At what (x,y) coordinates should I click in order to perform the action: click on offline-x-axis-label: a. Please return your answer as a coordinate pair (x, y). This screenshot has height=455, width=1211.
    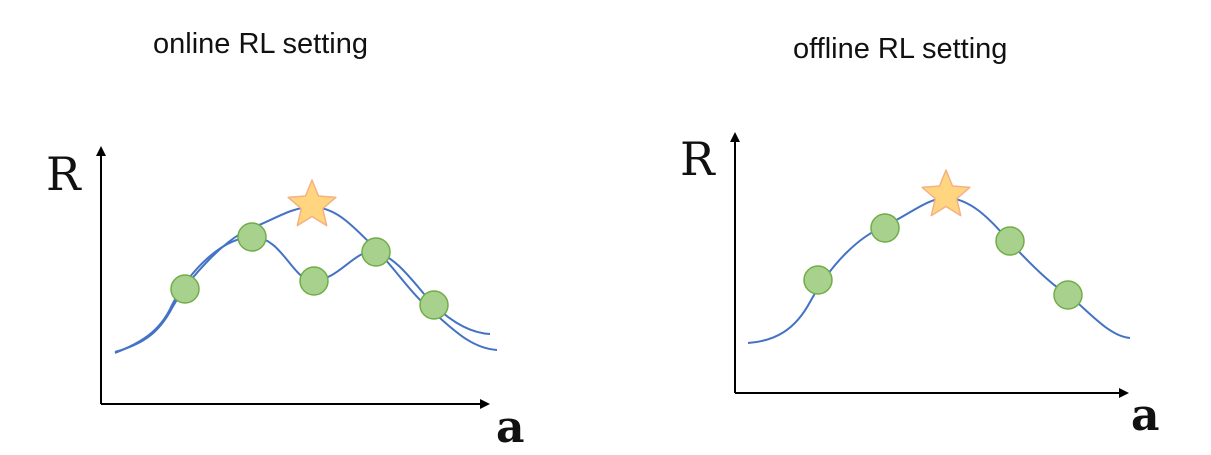
    Looking at the image, I should click on (1145, 415).